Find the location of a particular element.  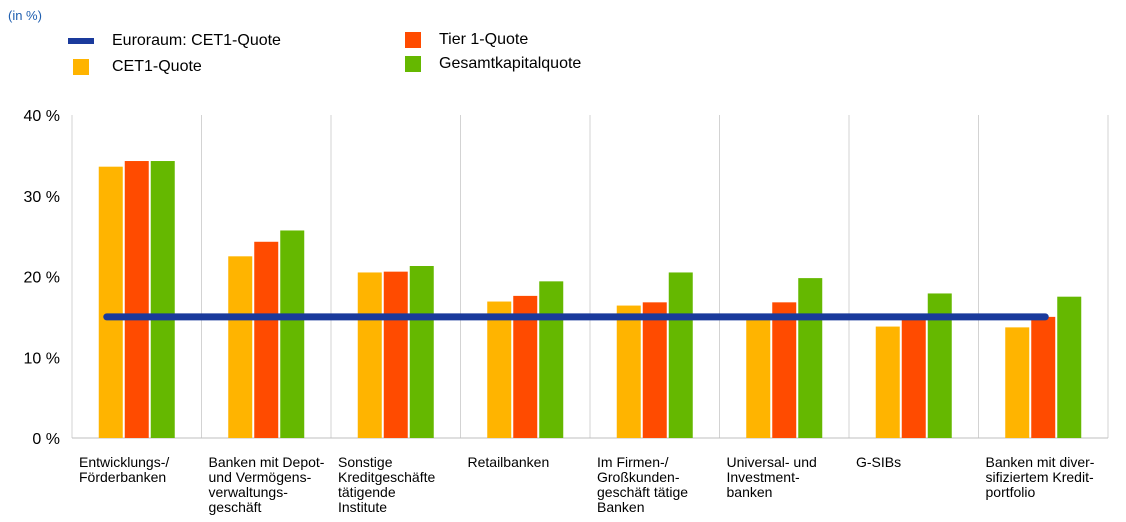

legend-item-gesamt: Gesamtkapitalquote is located at coordinates (493, 64).